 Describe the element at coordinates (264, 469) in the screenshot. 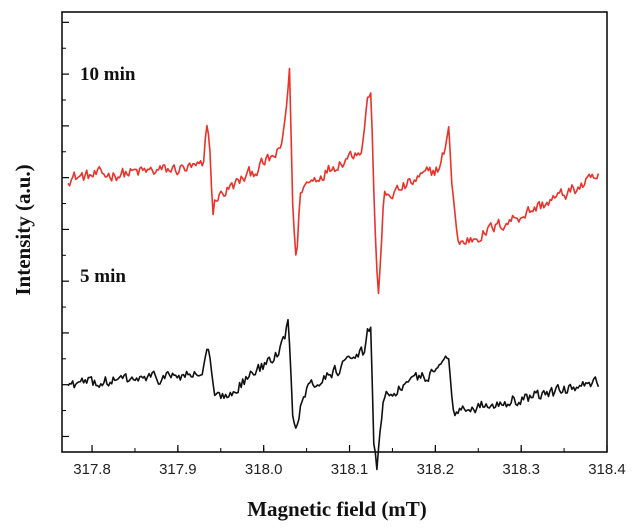

I see `x-tick-label: 318.0` at that location.